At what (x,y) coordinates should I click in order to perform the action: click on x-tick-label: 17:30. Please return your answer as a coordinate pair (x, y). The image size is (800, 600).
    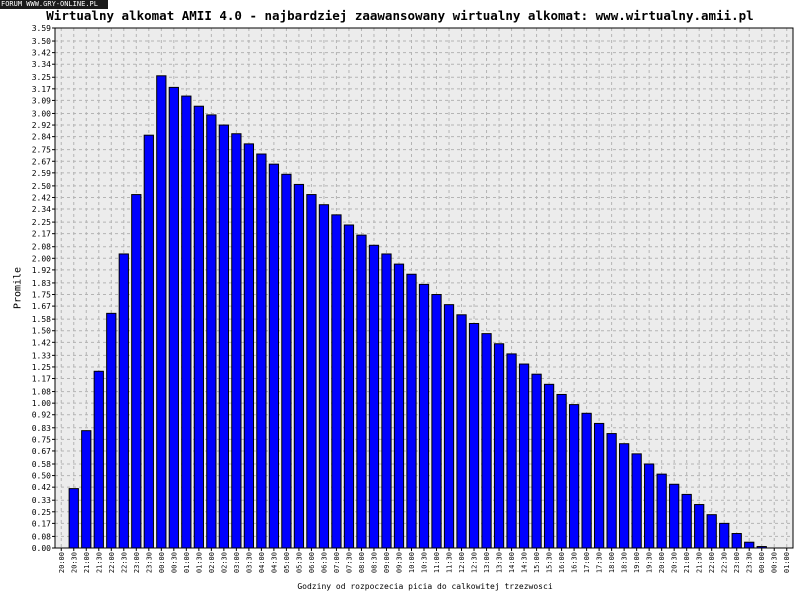
    Looking at the image, I should click on (600, 562).